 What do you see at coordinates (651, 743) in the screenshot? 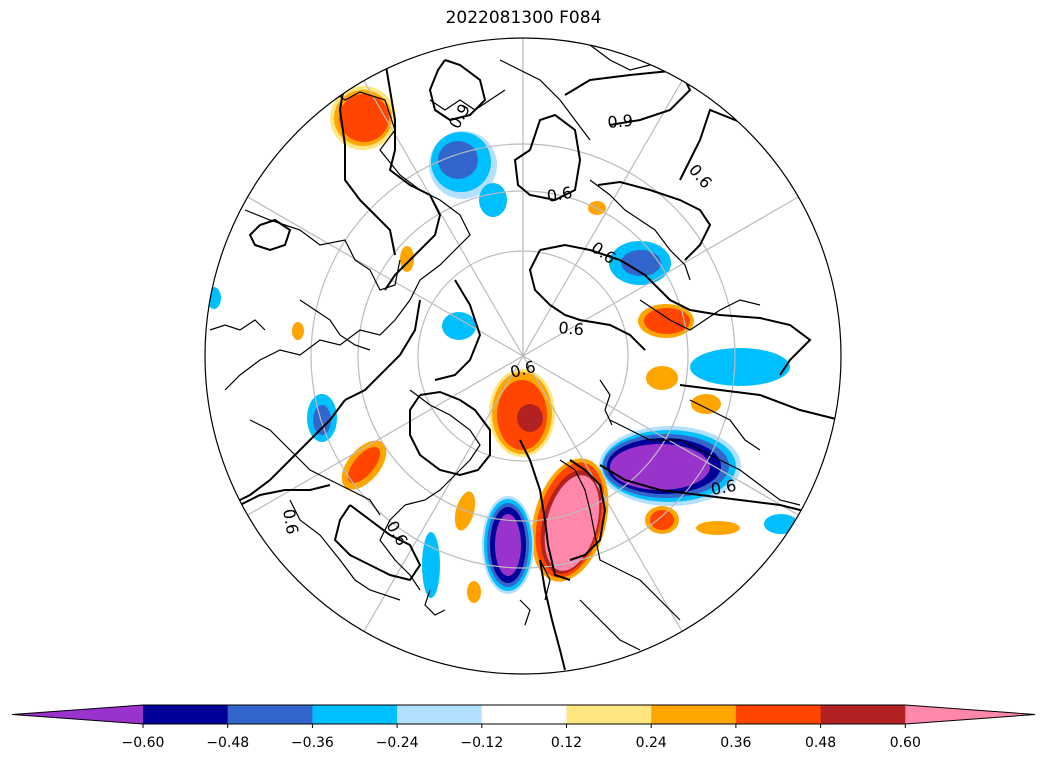
I see `colorbar-tick-label: 0.24` at bounding box center [651, 743].